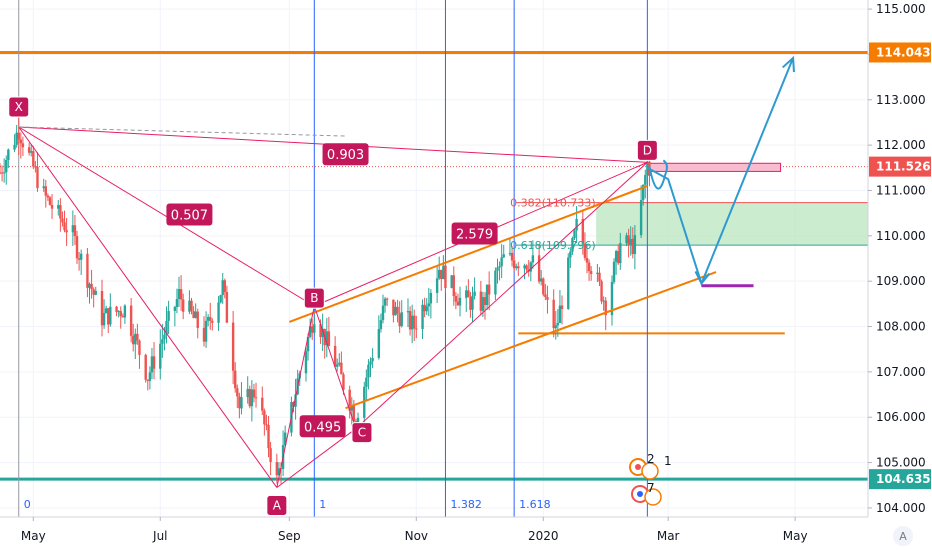 This screenshot has width=932, height=550. I want to click on event-count: 1, so click(668, 461).